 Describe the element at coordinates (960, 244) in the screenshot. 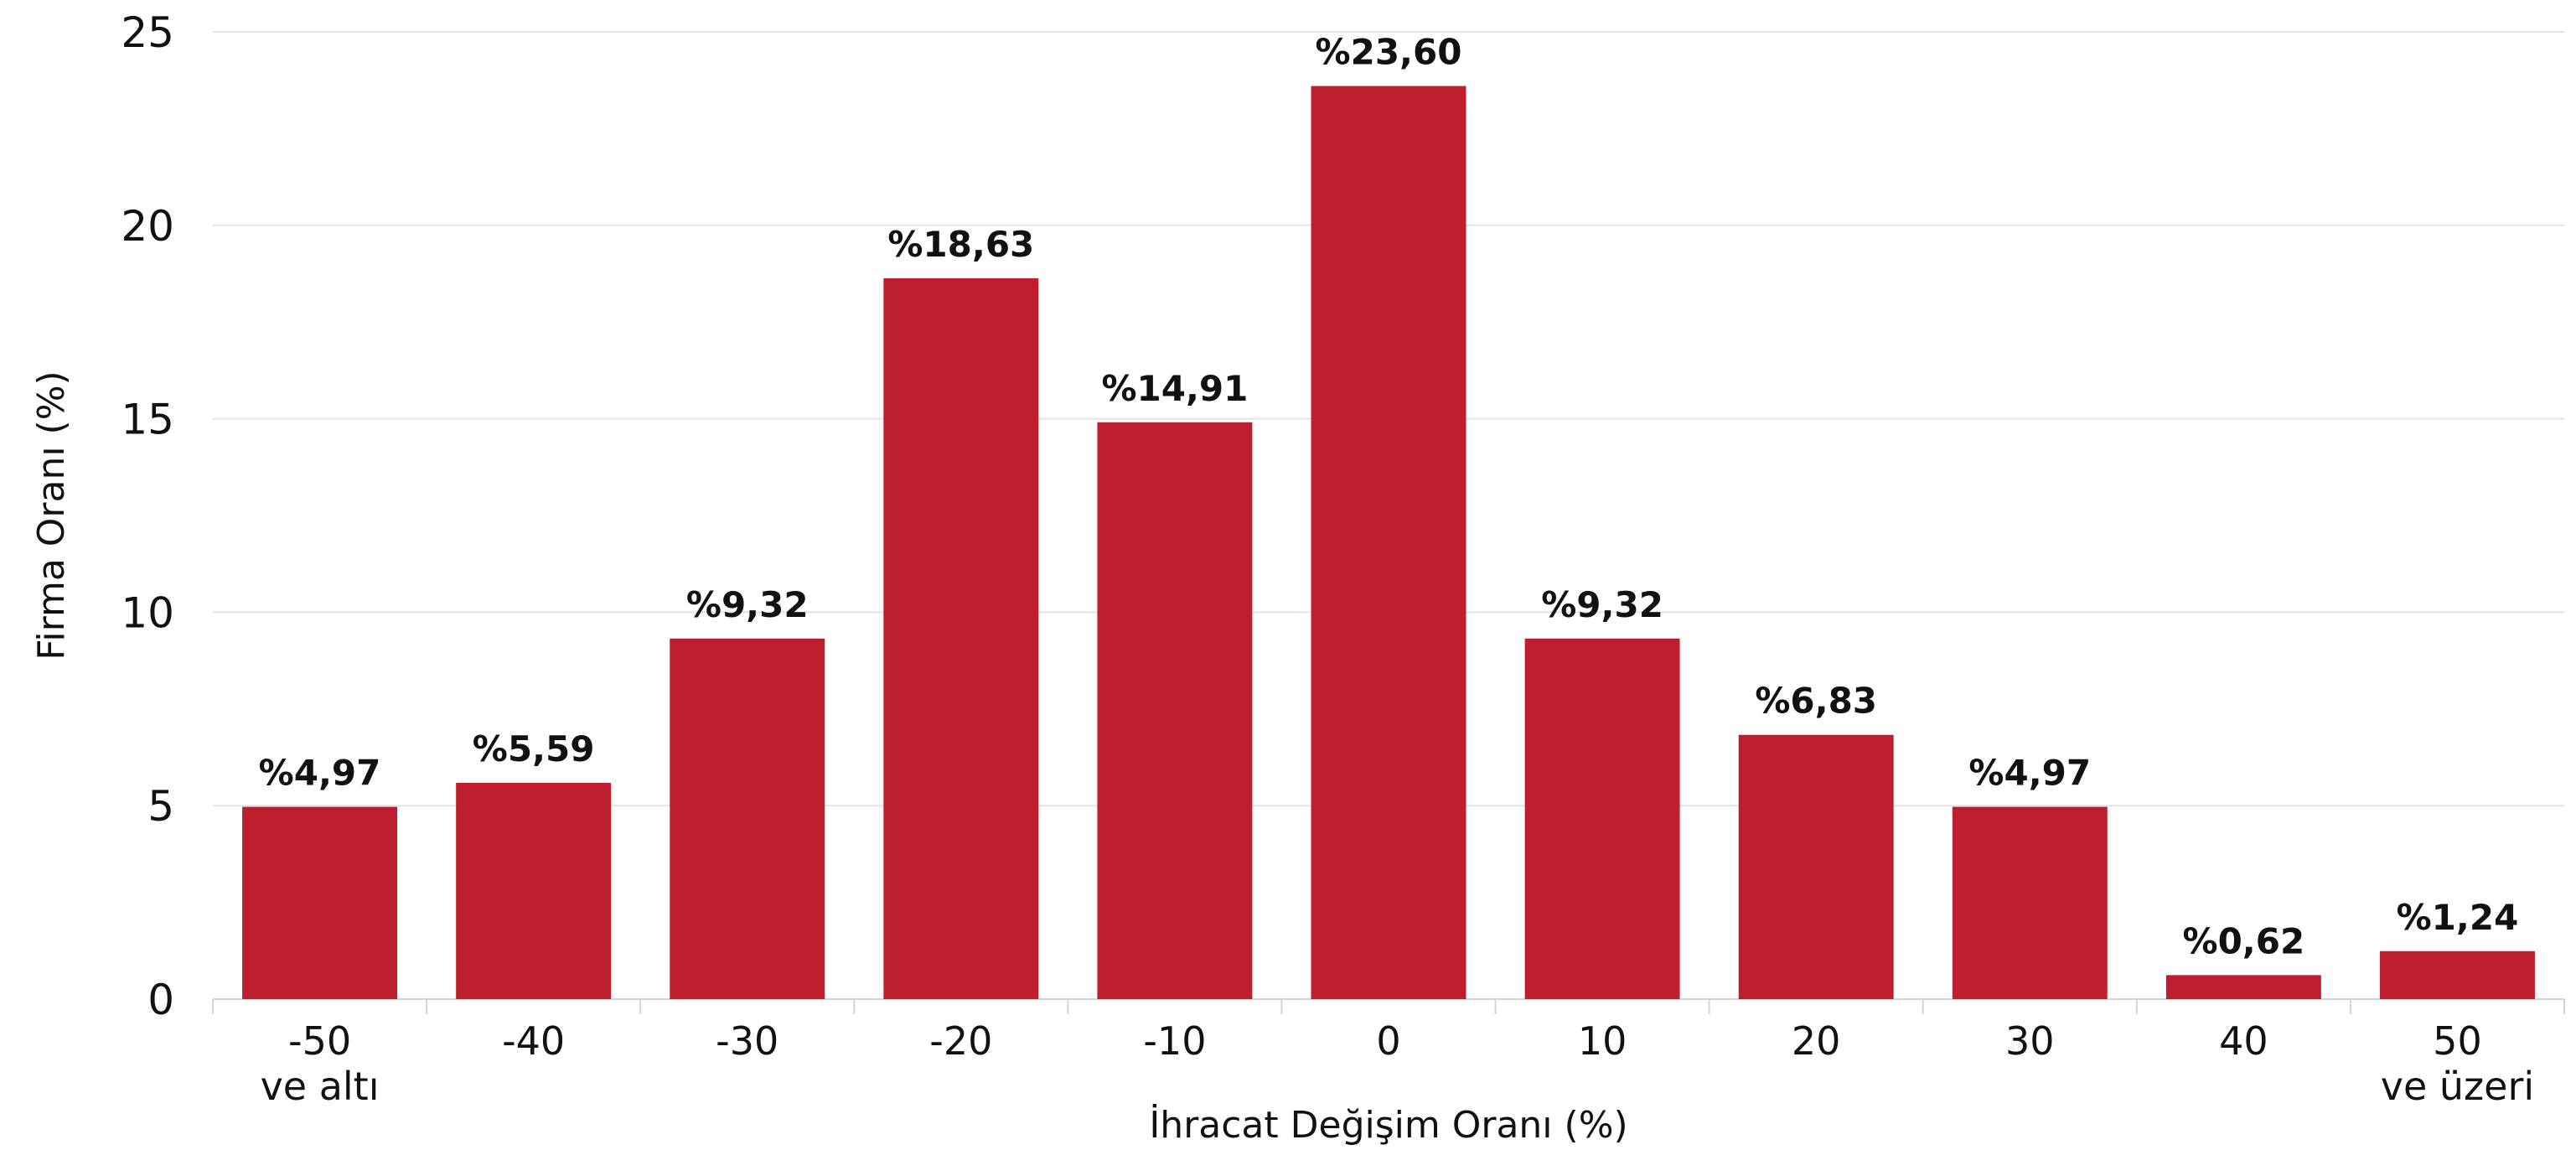

I see `bar-data-label: %18,63` at that location.